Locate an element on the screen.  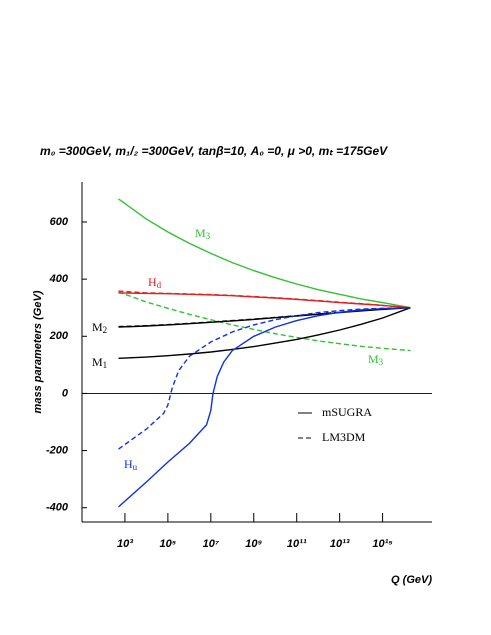
x-axis-label: Q (GeV) is located at coordinates (411, 580).